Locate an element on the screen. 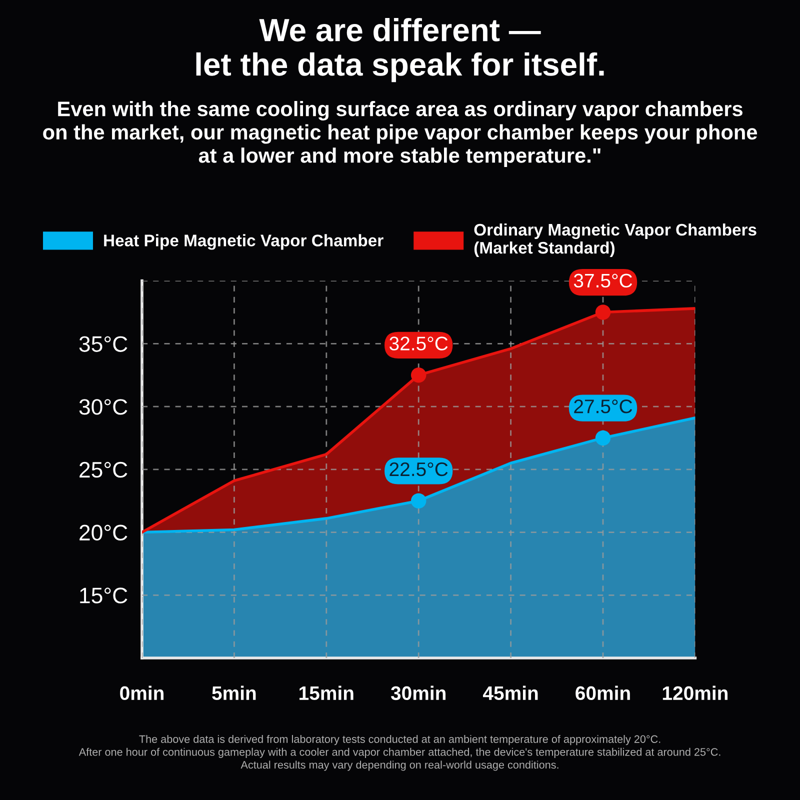  x-tick-label: 0min is located at coordinates (142, 693).